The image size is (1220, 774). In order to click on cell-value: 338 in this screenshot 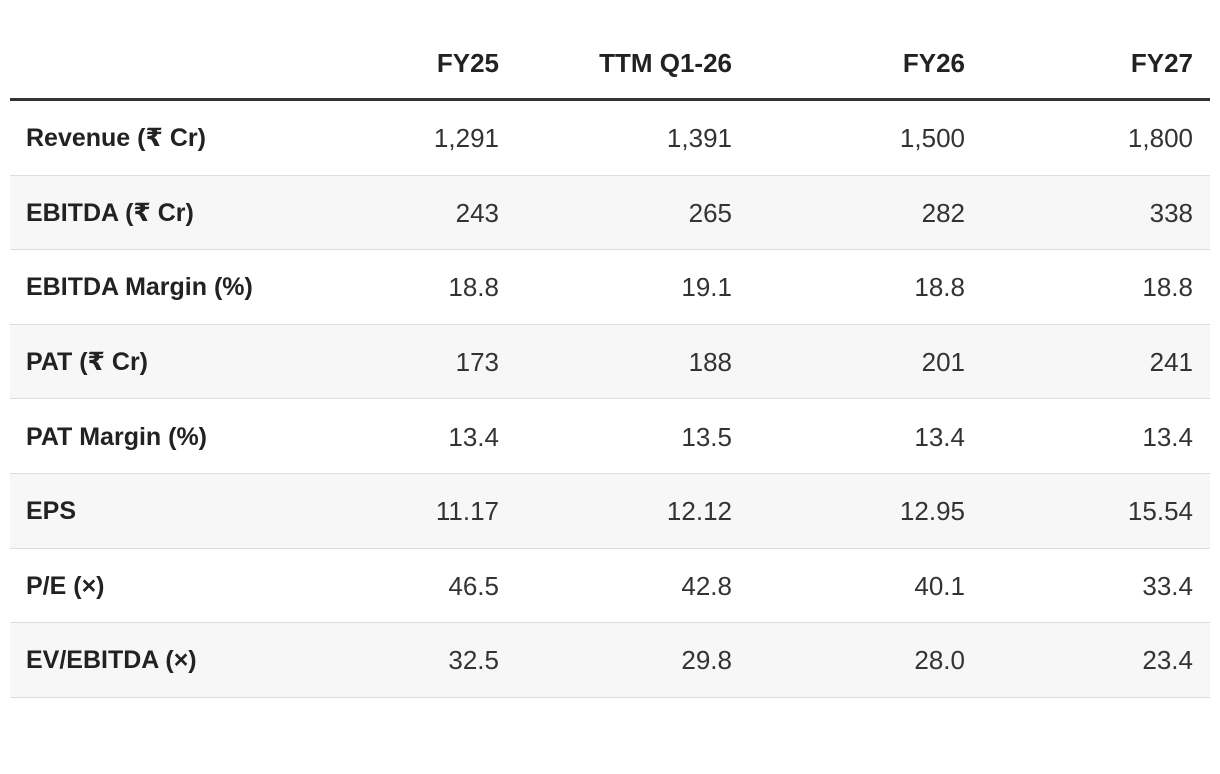, I will do `click(1171, 212)`.